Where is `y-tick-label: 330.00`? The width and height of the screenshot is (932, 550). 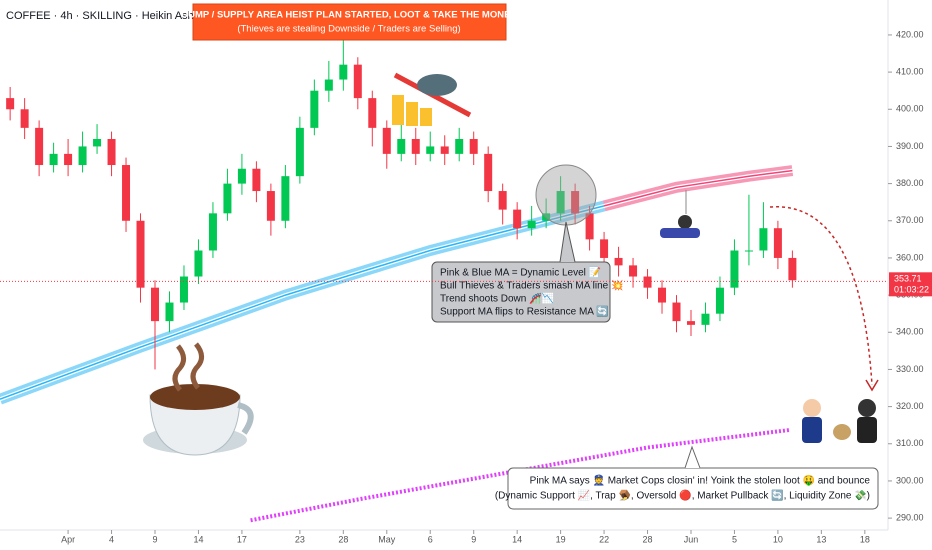
y-tick-label: 330.00 is located at coordinates (910, 369).